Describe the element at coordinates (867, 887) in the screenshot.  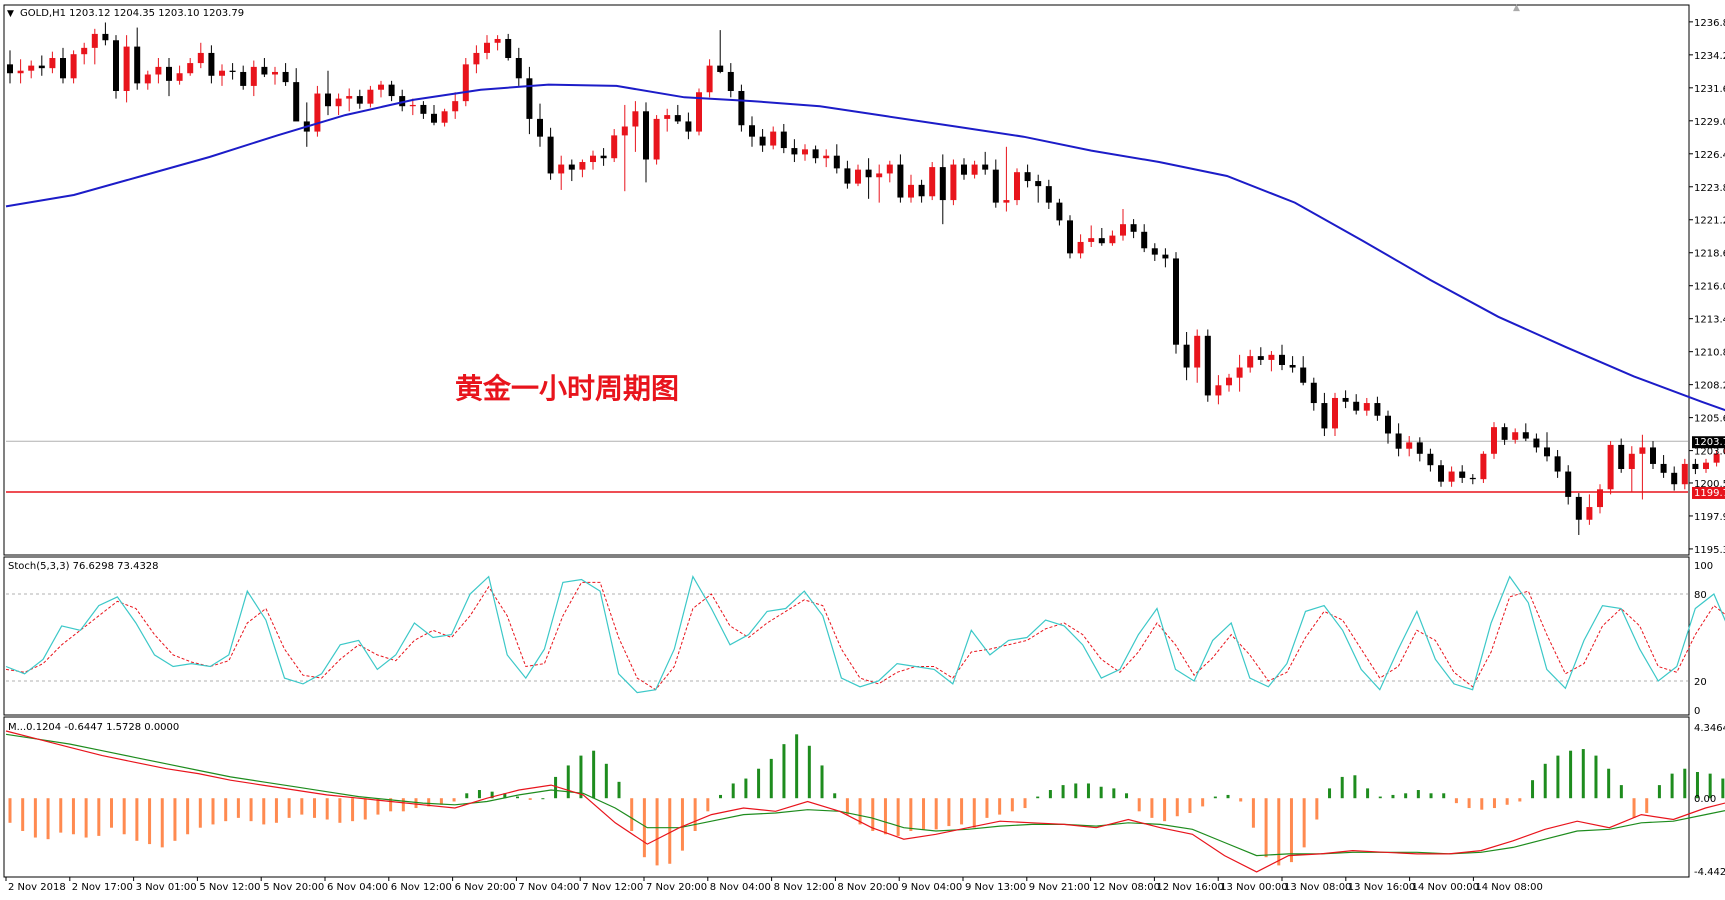
I see `time-tick-label: 8 Nov 20:00` at that location.